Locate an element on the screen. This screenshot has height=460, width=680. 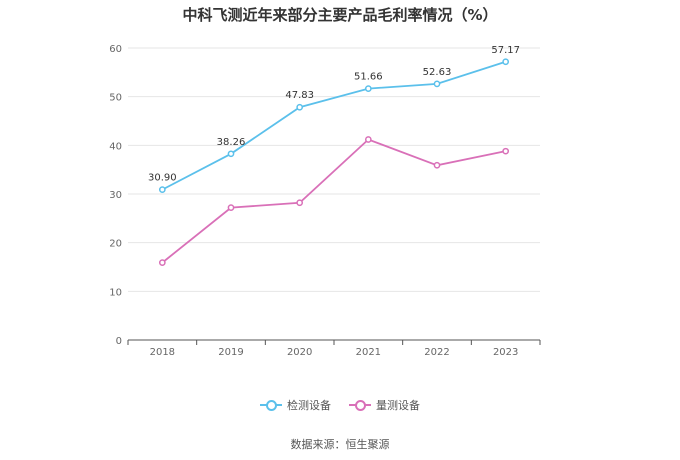
x-tick-label: 2020 is located at coordinates (299, 352).